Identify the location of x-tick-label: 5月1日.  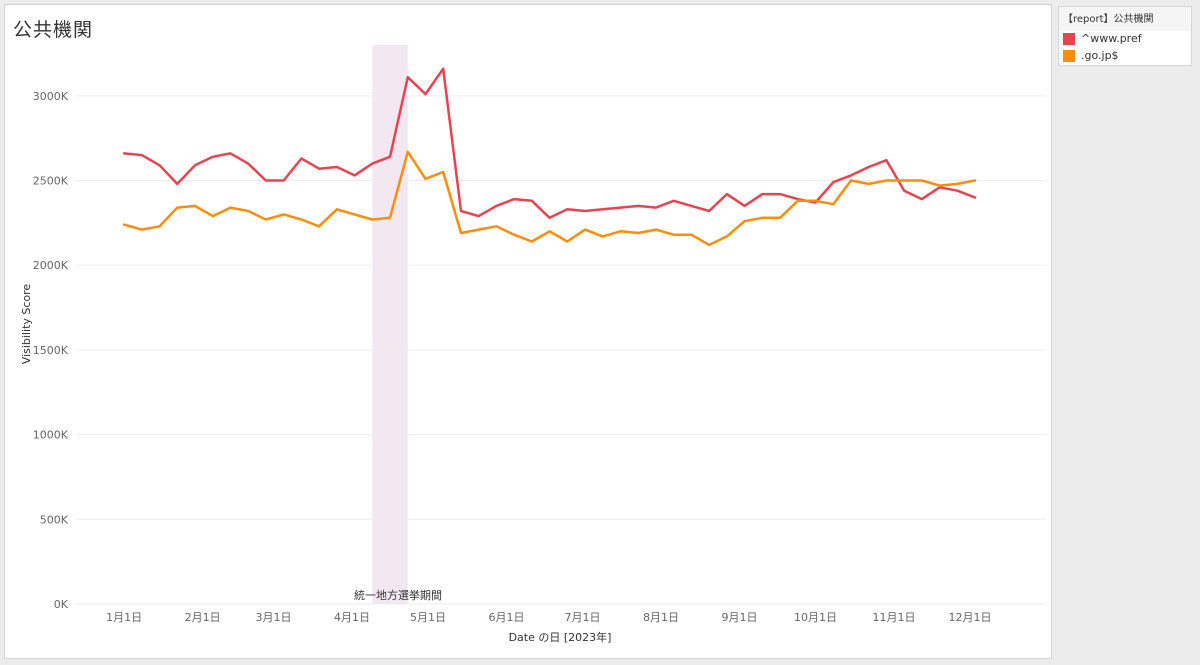
(428, 617).